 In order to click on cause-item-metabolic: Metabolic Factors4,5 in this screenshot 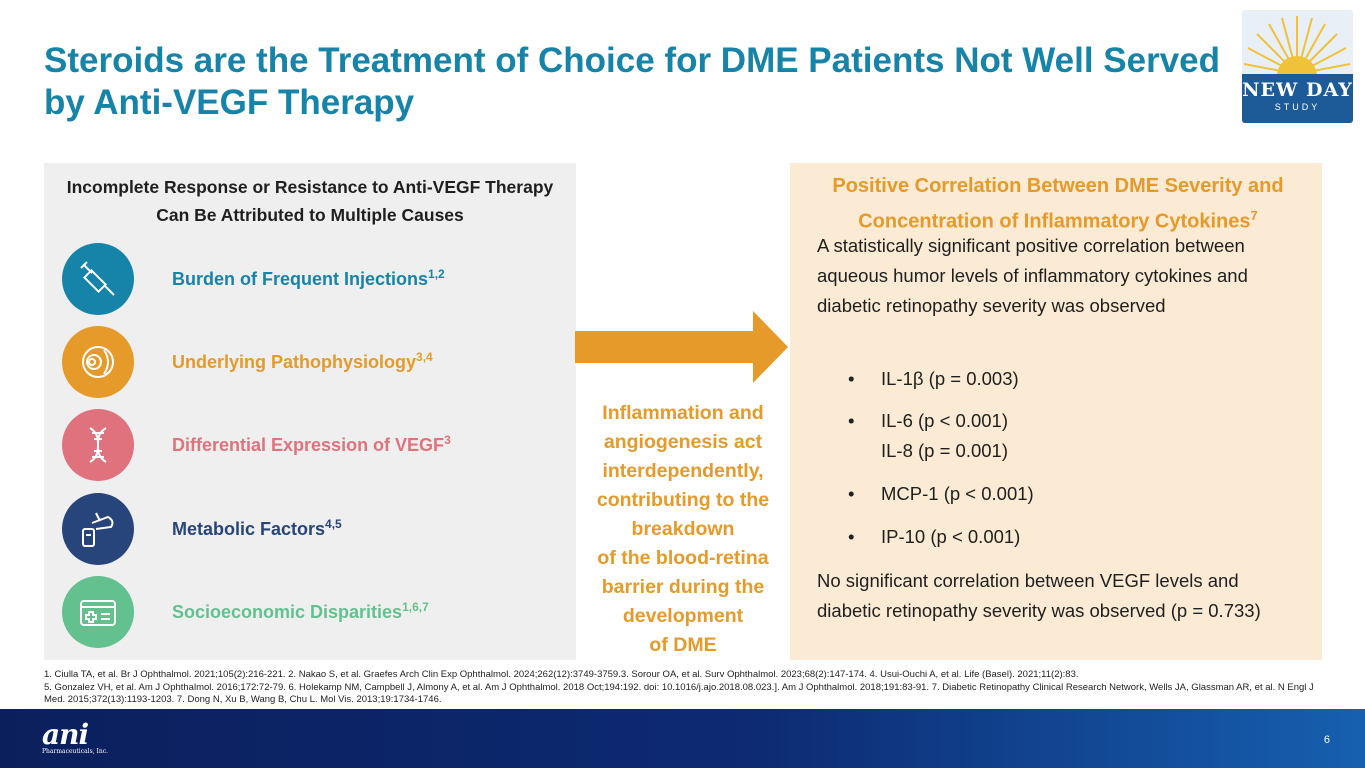, I will do `click(312, 529)`.